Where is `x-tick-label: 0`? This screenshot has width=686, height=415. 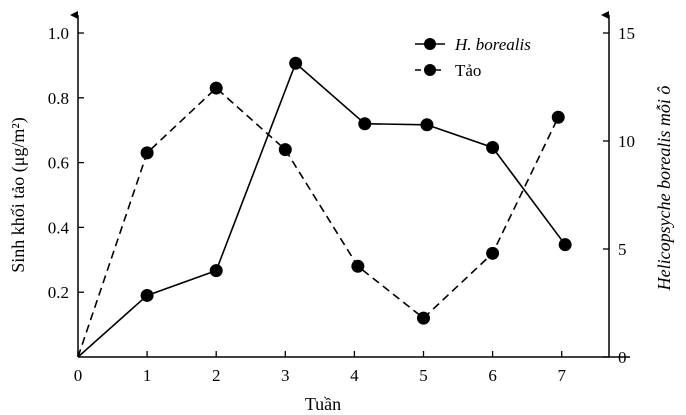
x-tick-label: 0 is located at coordinates (78, 375).